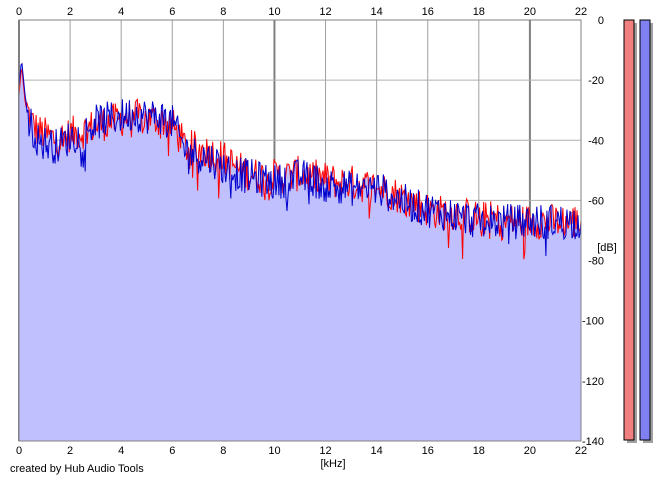 This screenshot has width=664, height=481. I want to click on x-tick-top-10: 20, so click(530, 12).